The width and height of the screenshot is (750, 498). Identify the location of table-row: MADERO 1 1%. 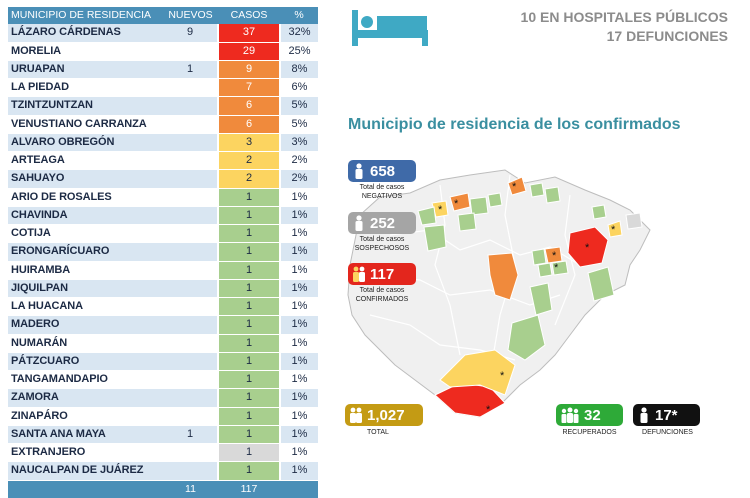
(163, 325).